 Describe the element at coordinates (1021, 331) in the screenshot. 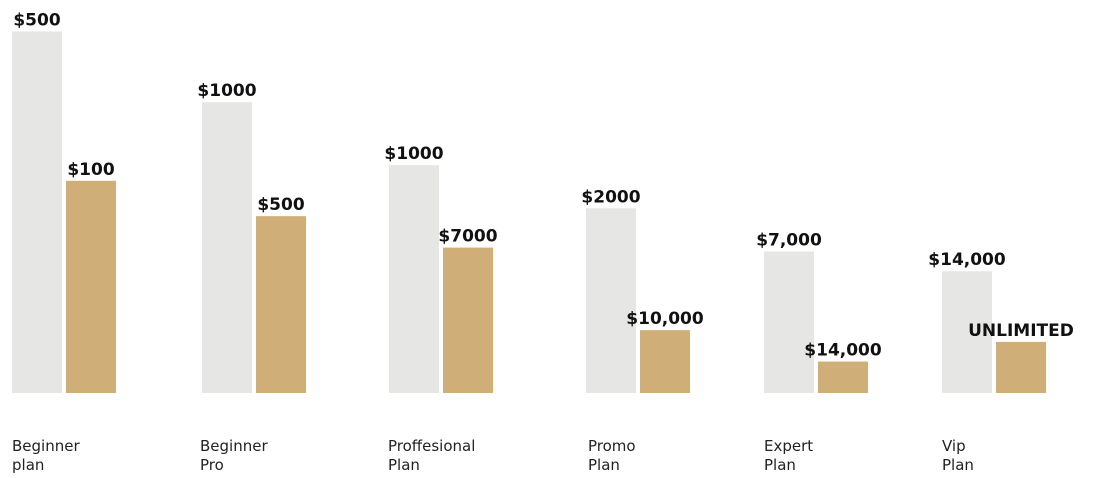

I see `value-label-2-6: UNLIMITED` at that location.